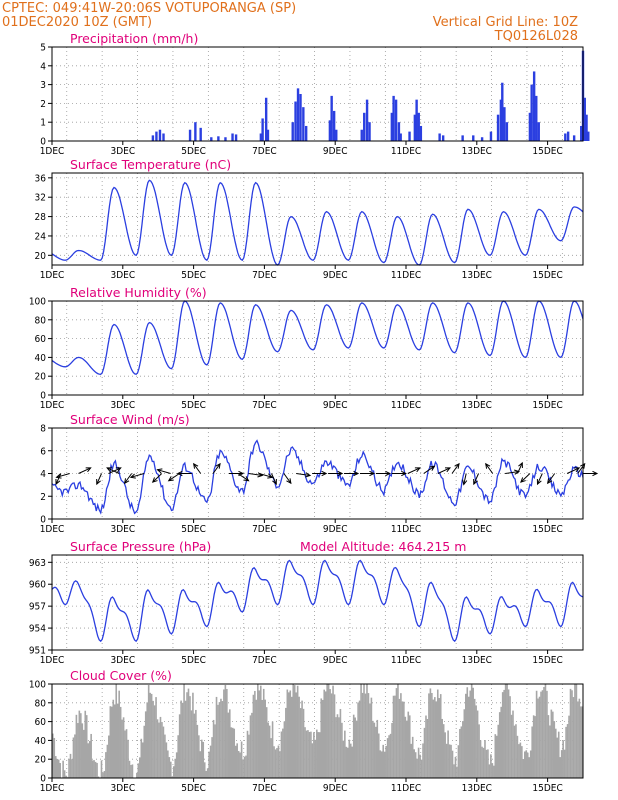  I want to click on x-tick-label: 7DEC, so click(264, 275).